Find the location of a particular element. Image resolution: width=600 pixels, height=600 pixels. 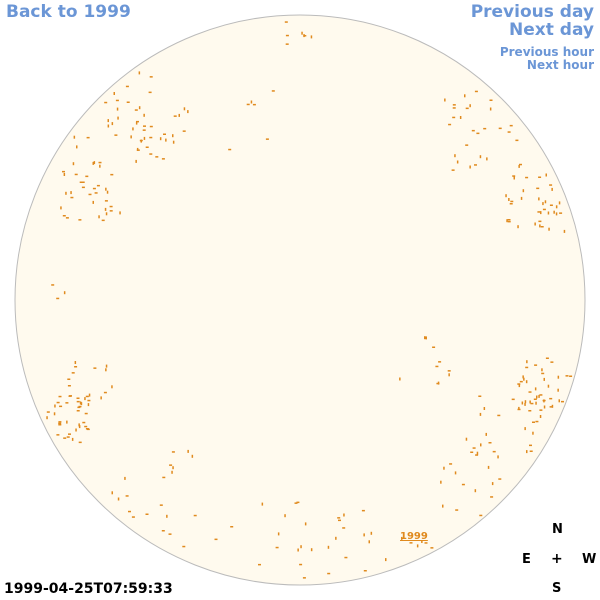

next-hour-link: Next hour is located at coordinates (560, 65).